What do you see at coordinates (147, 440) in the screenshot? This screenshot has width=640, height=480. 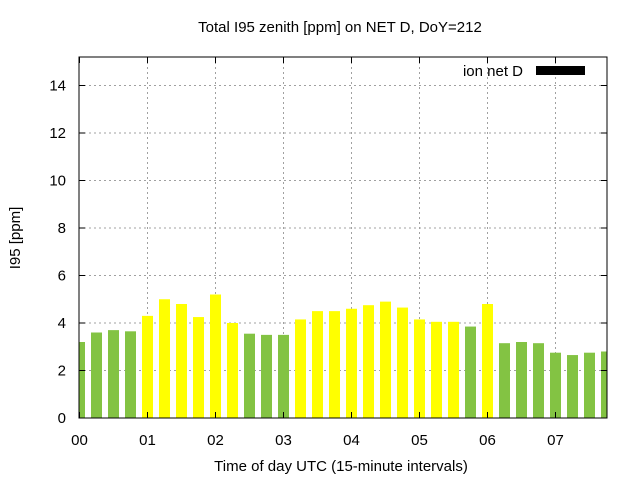 I see `x-tick-label: 01` at bounding box center [147, 440].